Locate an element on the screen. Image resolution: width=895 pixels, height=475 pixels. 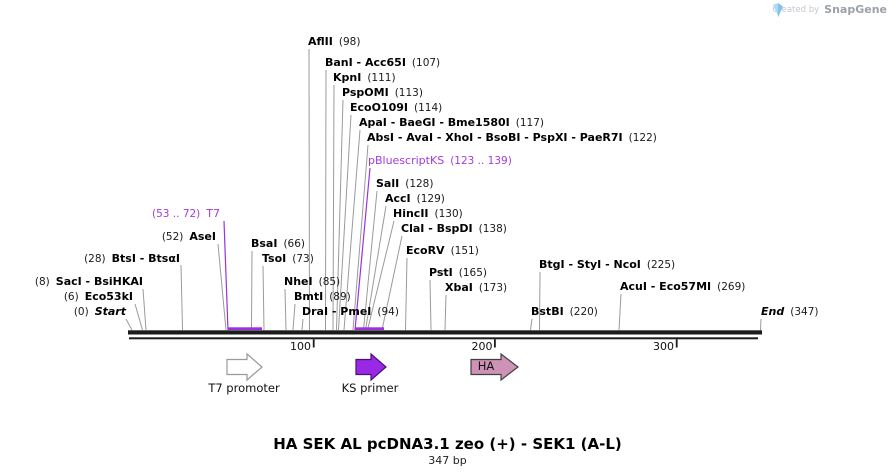
ks-primer-label: KS primer is located at coordinates (370, 388).